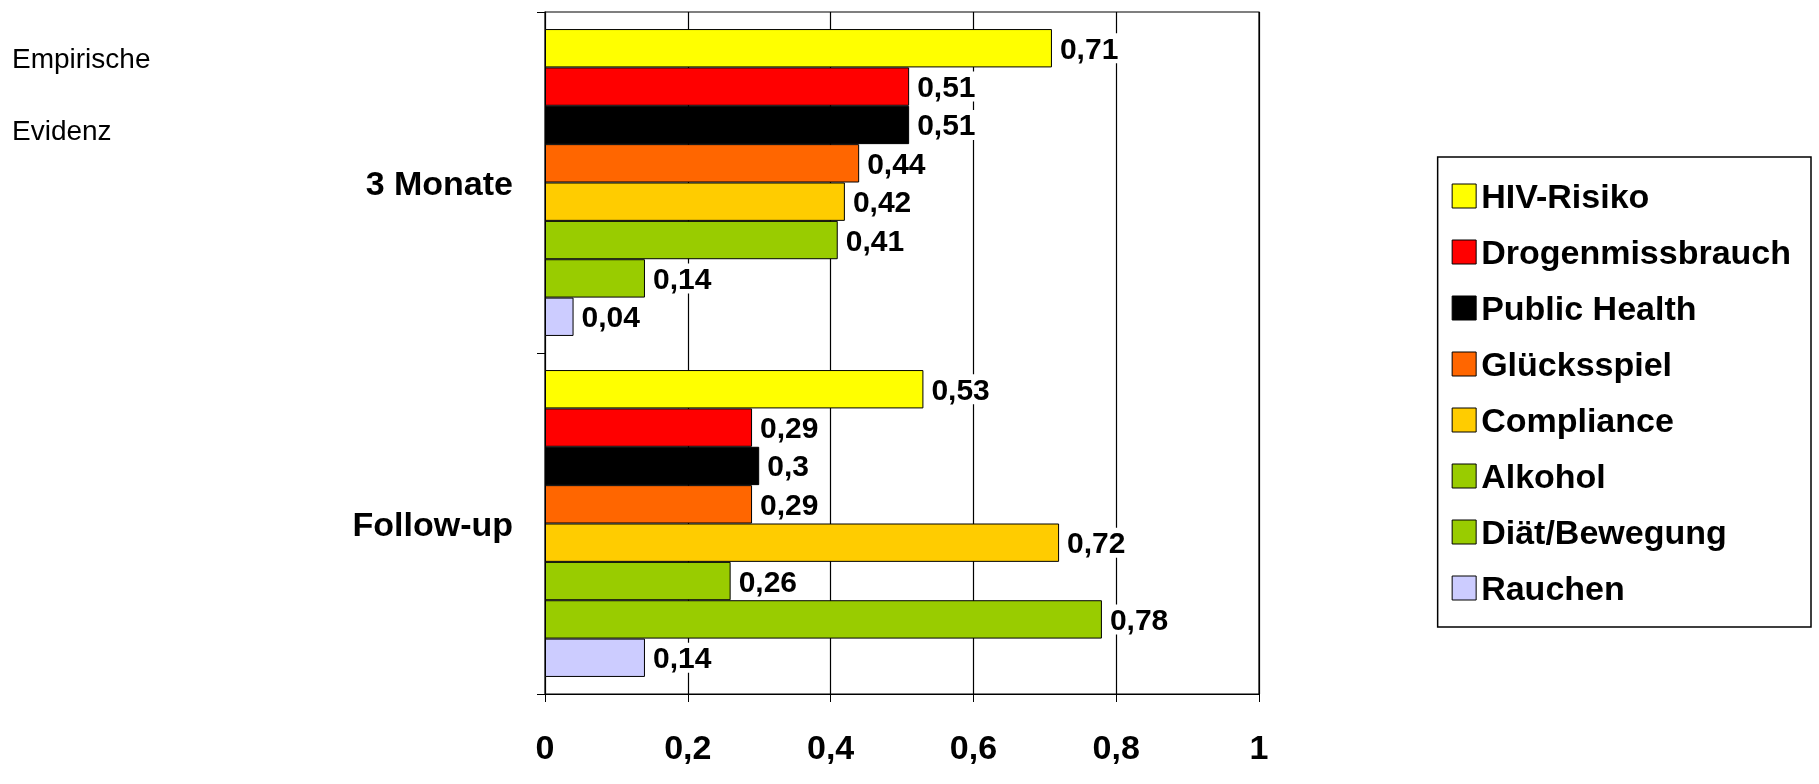  I want to click on legend-label: Compliance, so click(1577, 420).